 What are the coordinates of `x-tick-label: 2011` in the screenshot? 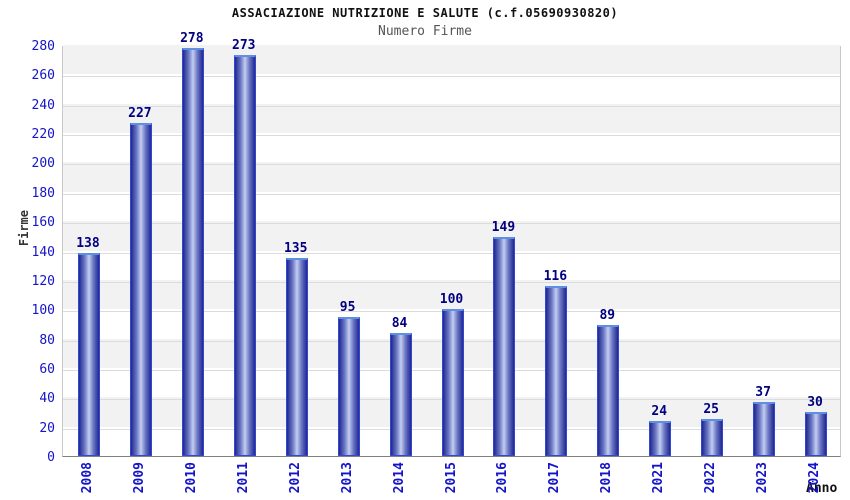 It's located at (244, 481).